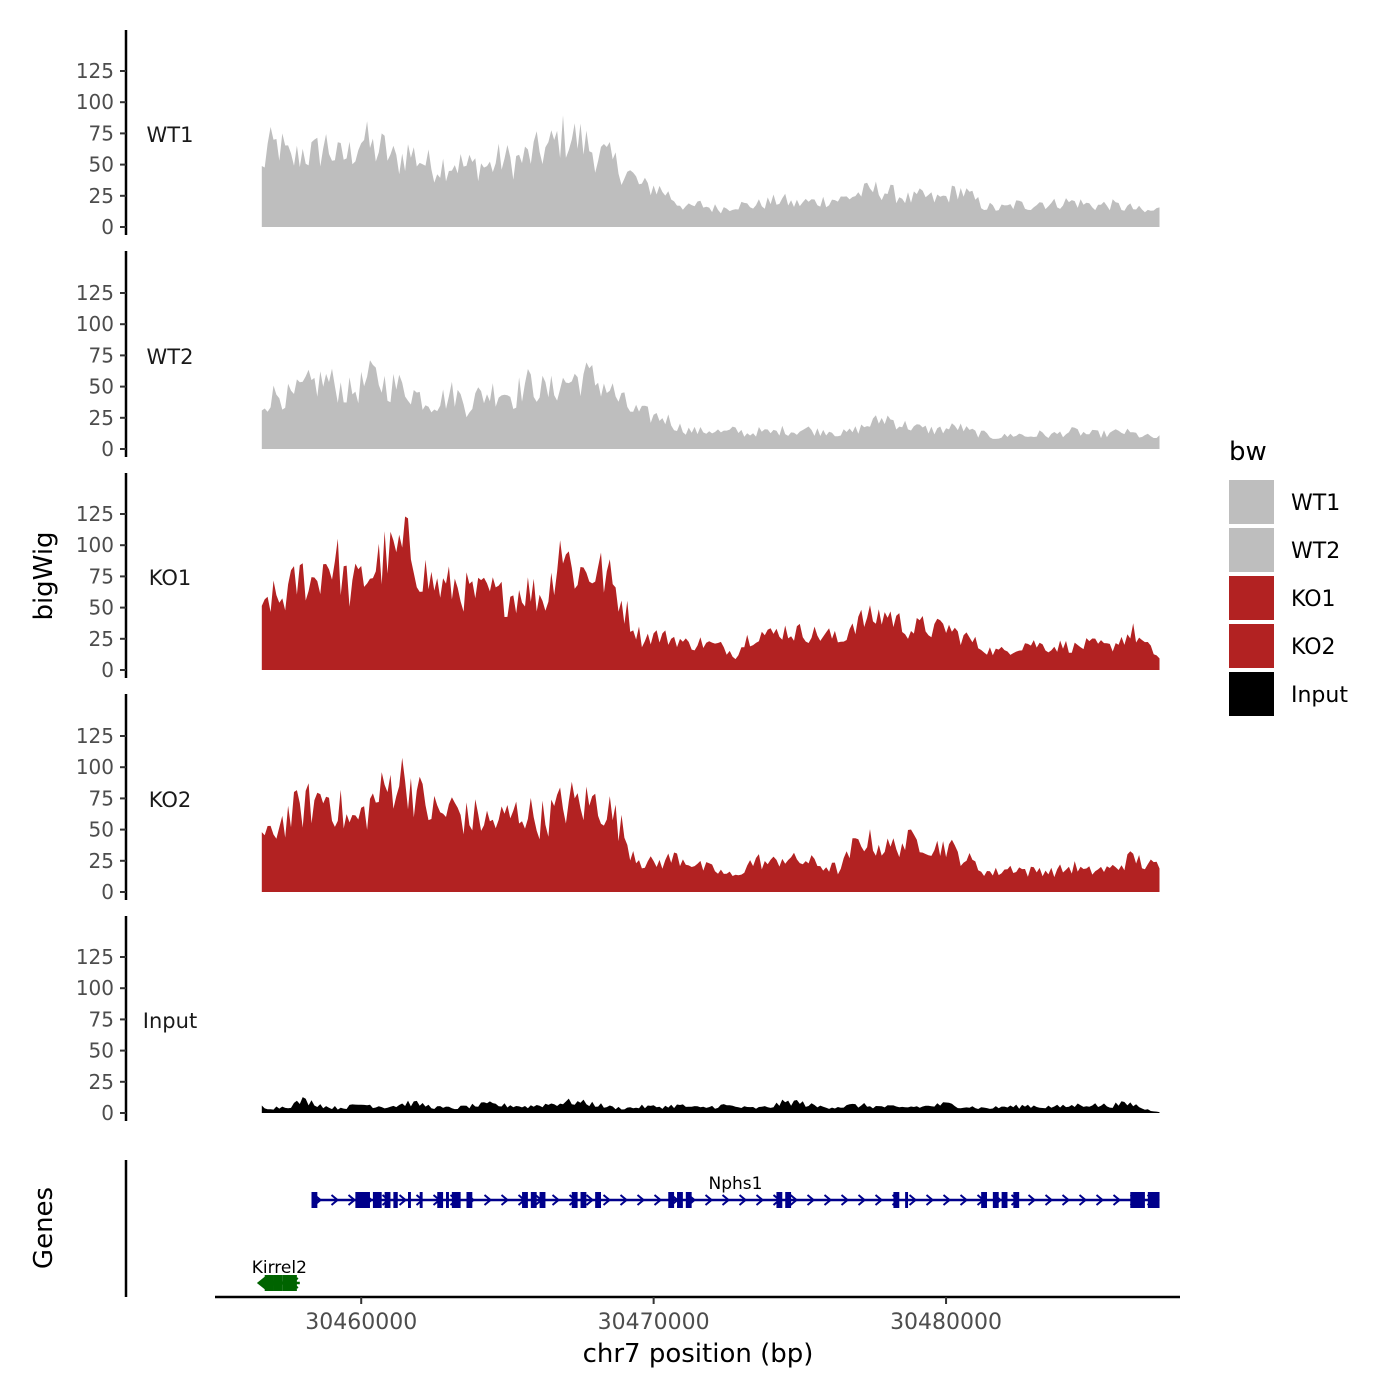 The image size is (1400, 1400). Describe the element at coordinates (618, 1020) in the screenshot. I see `track-input: 0 25 50 75 100 125 Input` at that location.